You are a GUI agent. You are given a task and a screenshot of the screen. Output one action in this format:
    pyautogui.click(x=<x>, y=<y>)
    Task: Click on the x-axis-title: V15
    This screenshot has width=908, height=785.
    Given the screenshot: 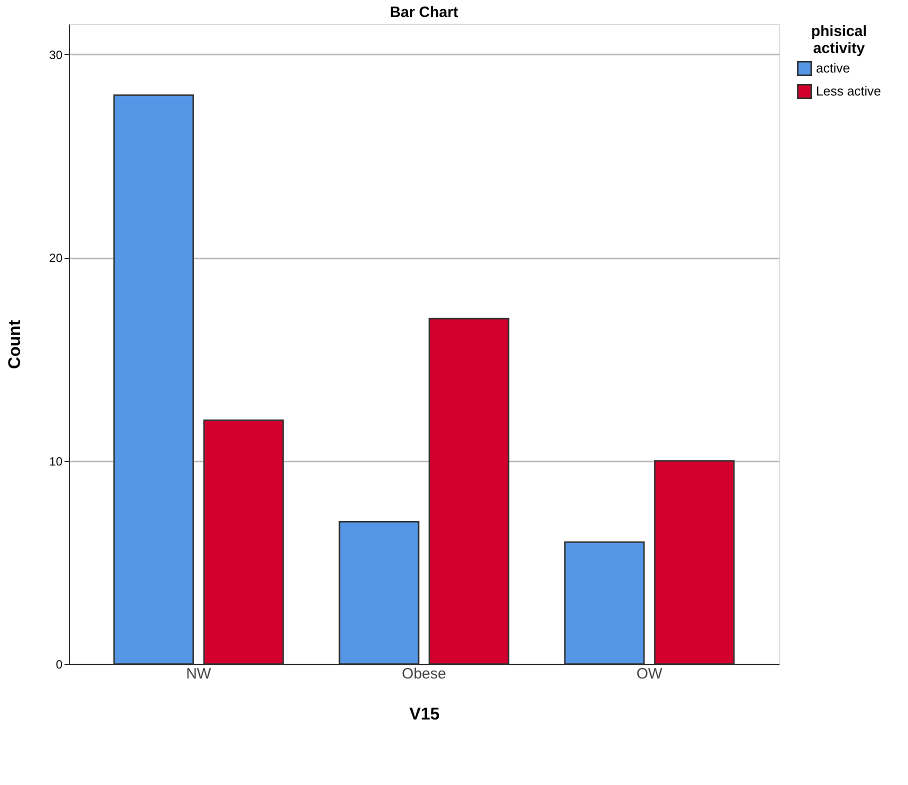 What is the action you would take?
    pyautogui.click(x=424, y=714)
    